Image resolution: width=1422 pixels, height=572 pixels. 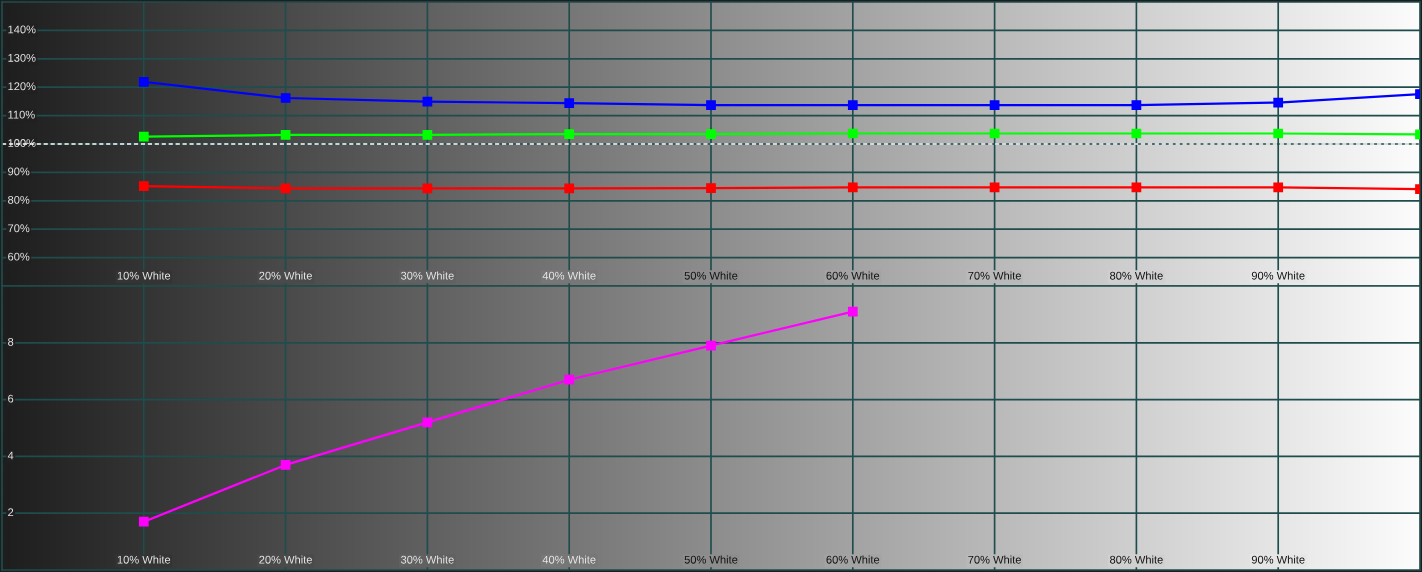 What do you see at coordinates (10, 455) in the screenshot?
I see `y-tick-label: 4` at bounding box center [10, 455].